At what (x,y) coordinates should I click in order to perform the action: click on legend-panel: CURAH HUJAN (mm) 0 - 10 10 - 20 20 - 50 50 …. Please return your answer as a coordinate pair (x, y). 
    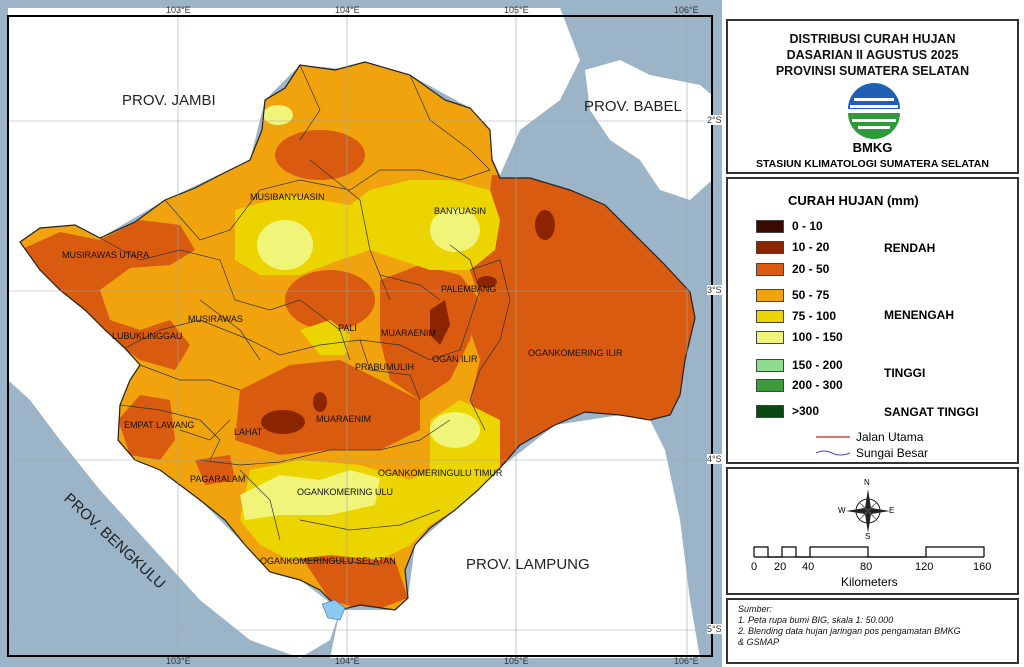
    Looking at the image, I should click on (872, 320).